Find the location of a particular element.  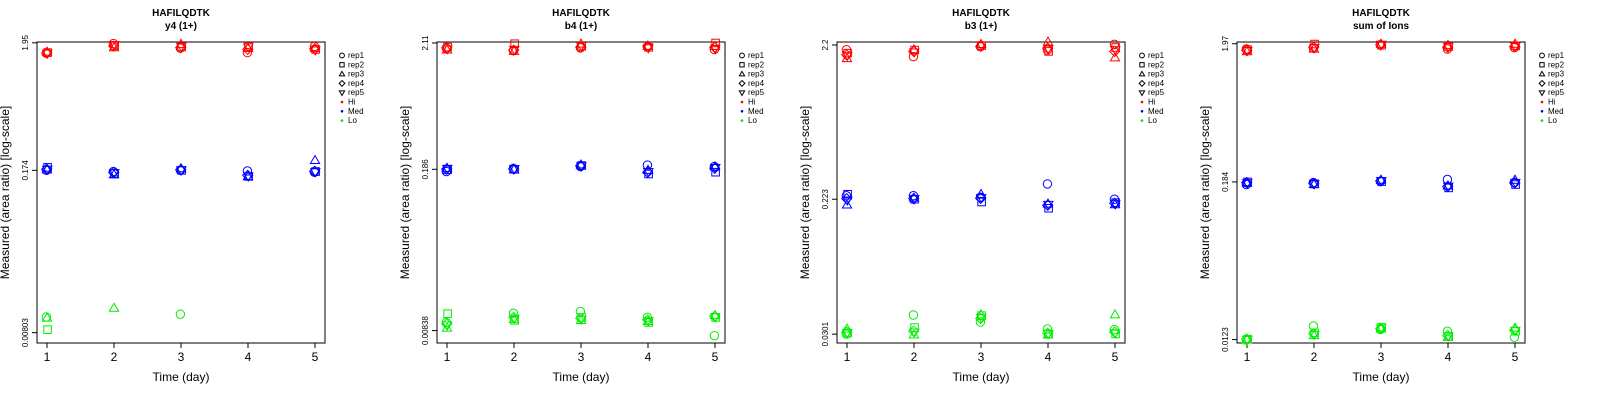

y-tick-label: 0.174 is located at coordinates (25, 170).